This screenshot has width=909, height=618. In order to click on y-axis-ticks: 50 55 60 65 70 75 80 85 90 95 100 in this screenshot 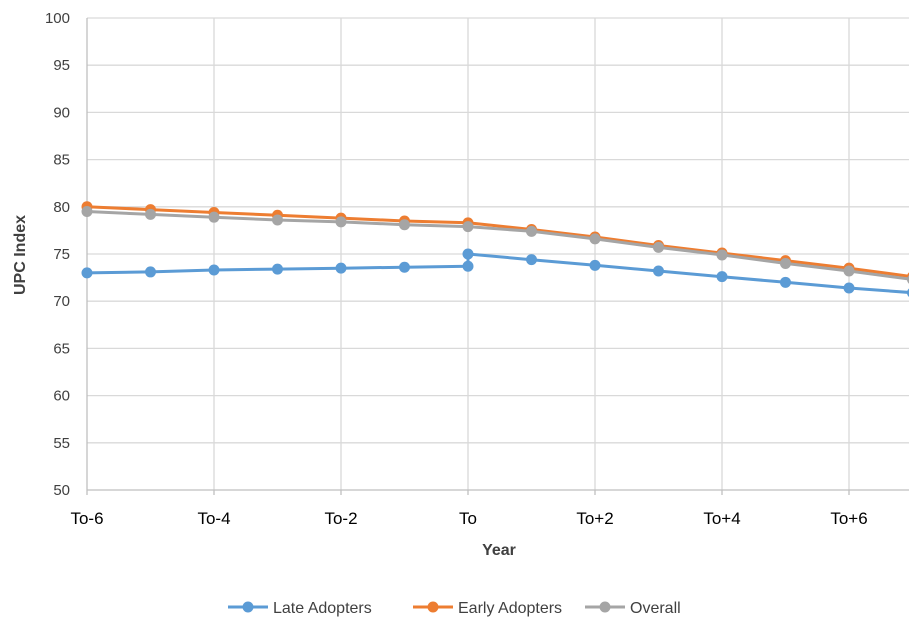, I will do `click(57, 254)`.